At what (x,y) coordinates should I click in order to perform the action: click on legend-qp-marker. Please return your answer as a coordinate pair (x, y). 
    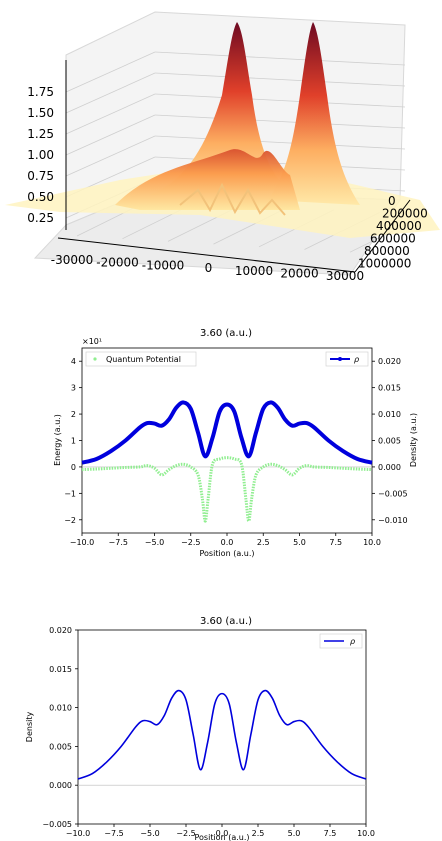
    Looking at the image, I should click on (95, 359).